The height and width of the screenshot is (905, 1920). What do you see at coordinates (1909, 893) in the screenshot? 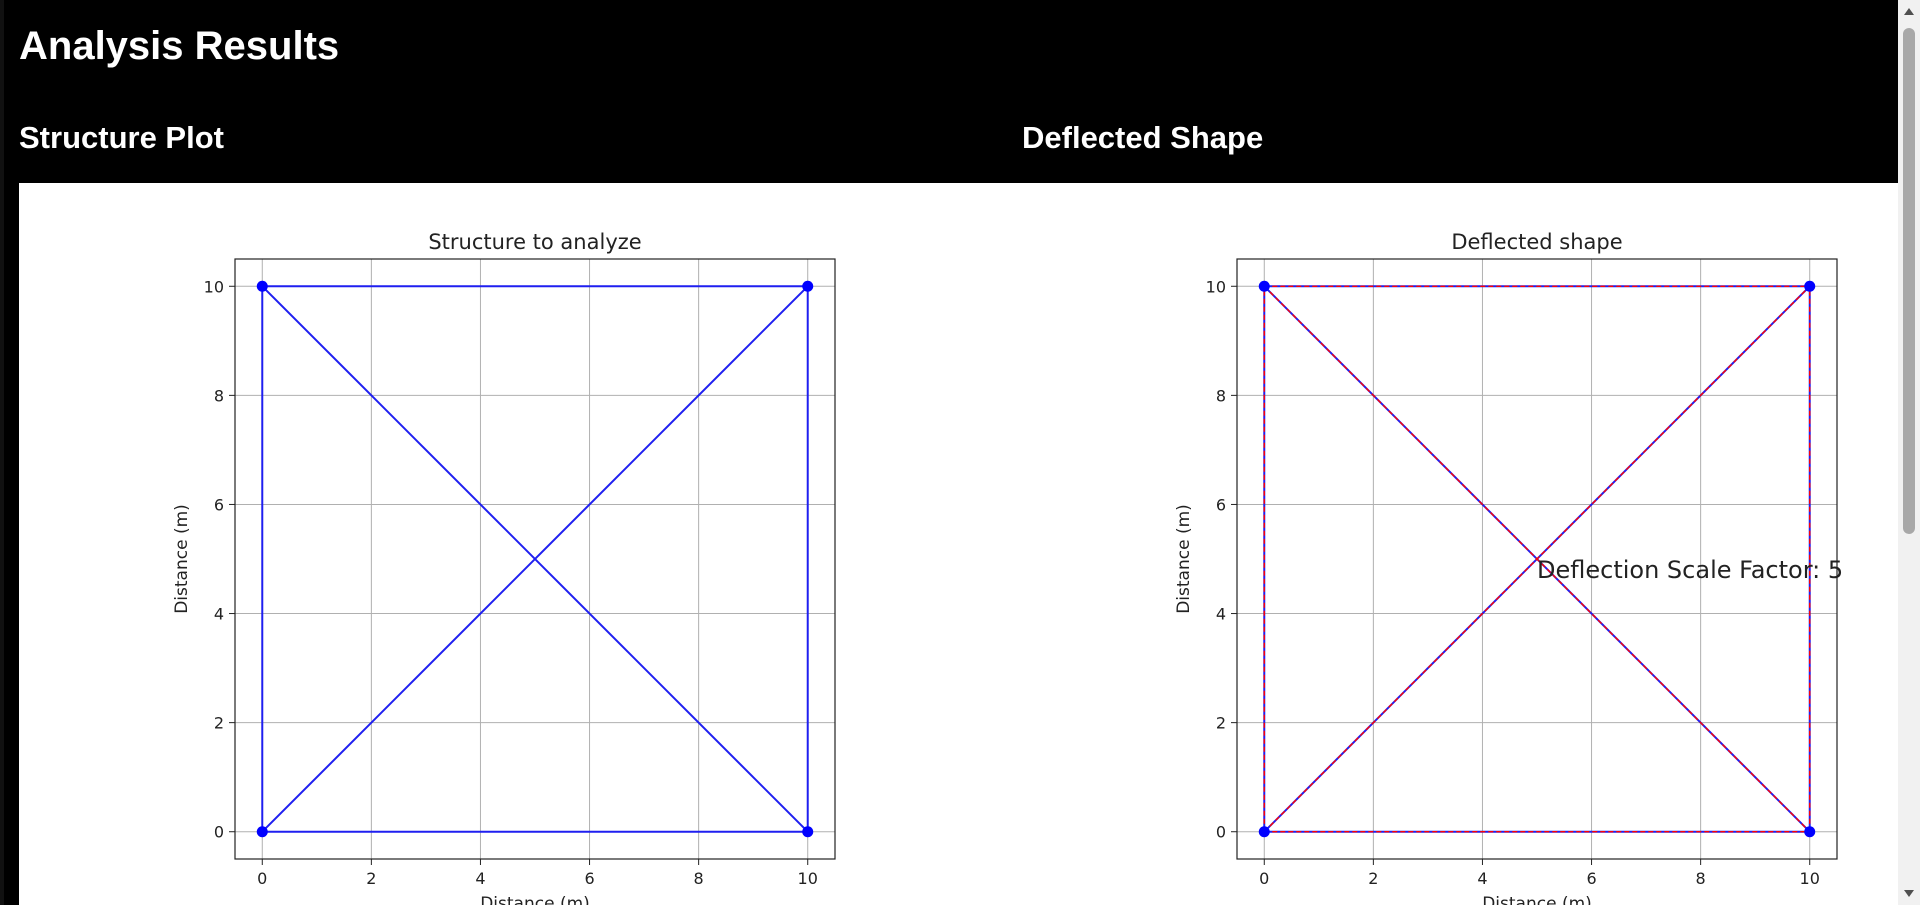
I see `scroll-down-arrow-icon` at bounding box center [1909, 893].